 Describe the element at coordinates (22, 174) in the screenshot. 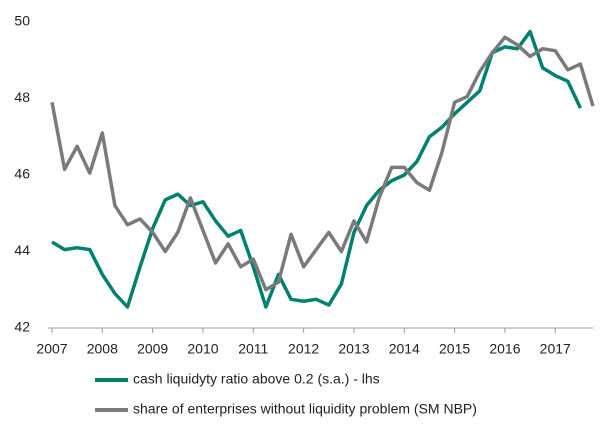

I see `y-tick-label: 46` at that location.